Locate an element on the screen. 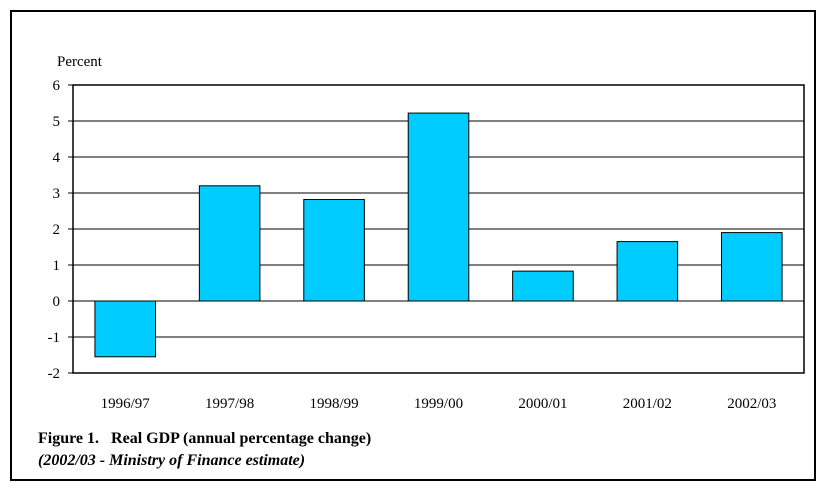 The width and height of the screenshot is (828, 493). y-tick-label: 1 is located at coordinates (57, 266).